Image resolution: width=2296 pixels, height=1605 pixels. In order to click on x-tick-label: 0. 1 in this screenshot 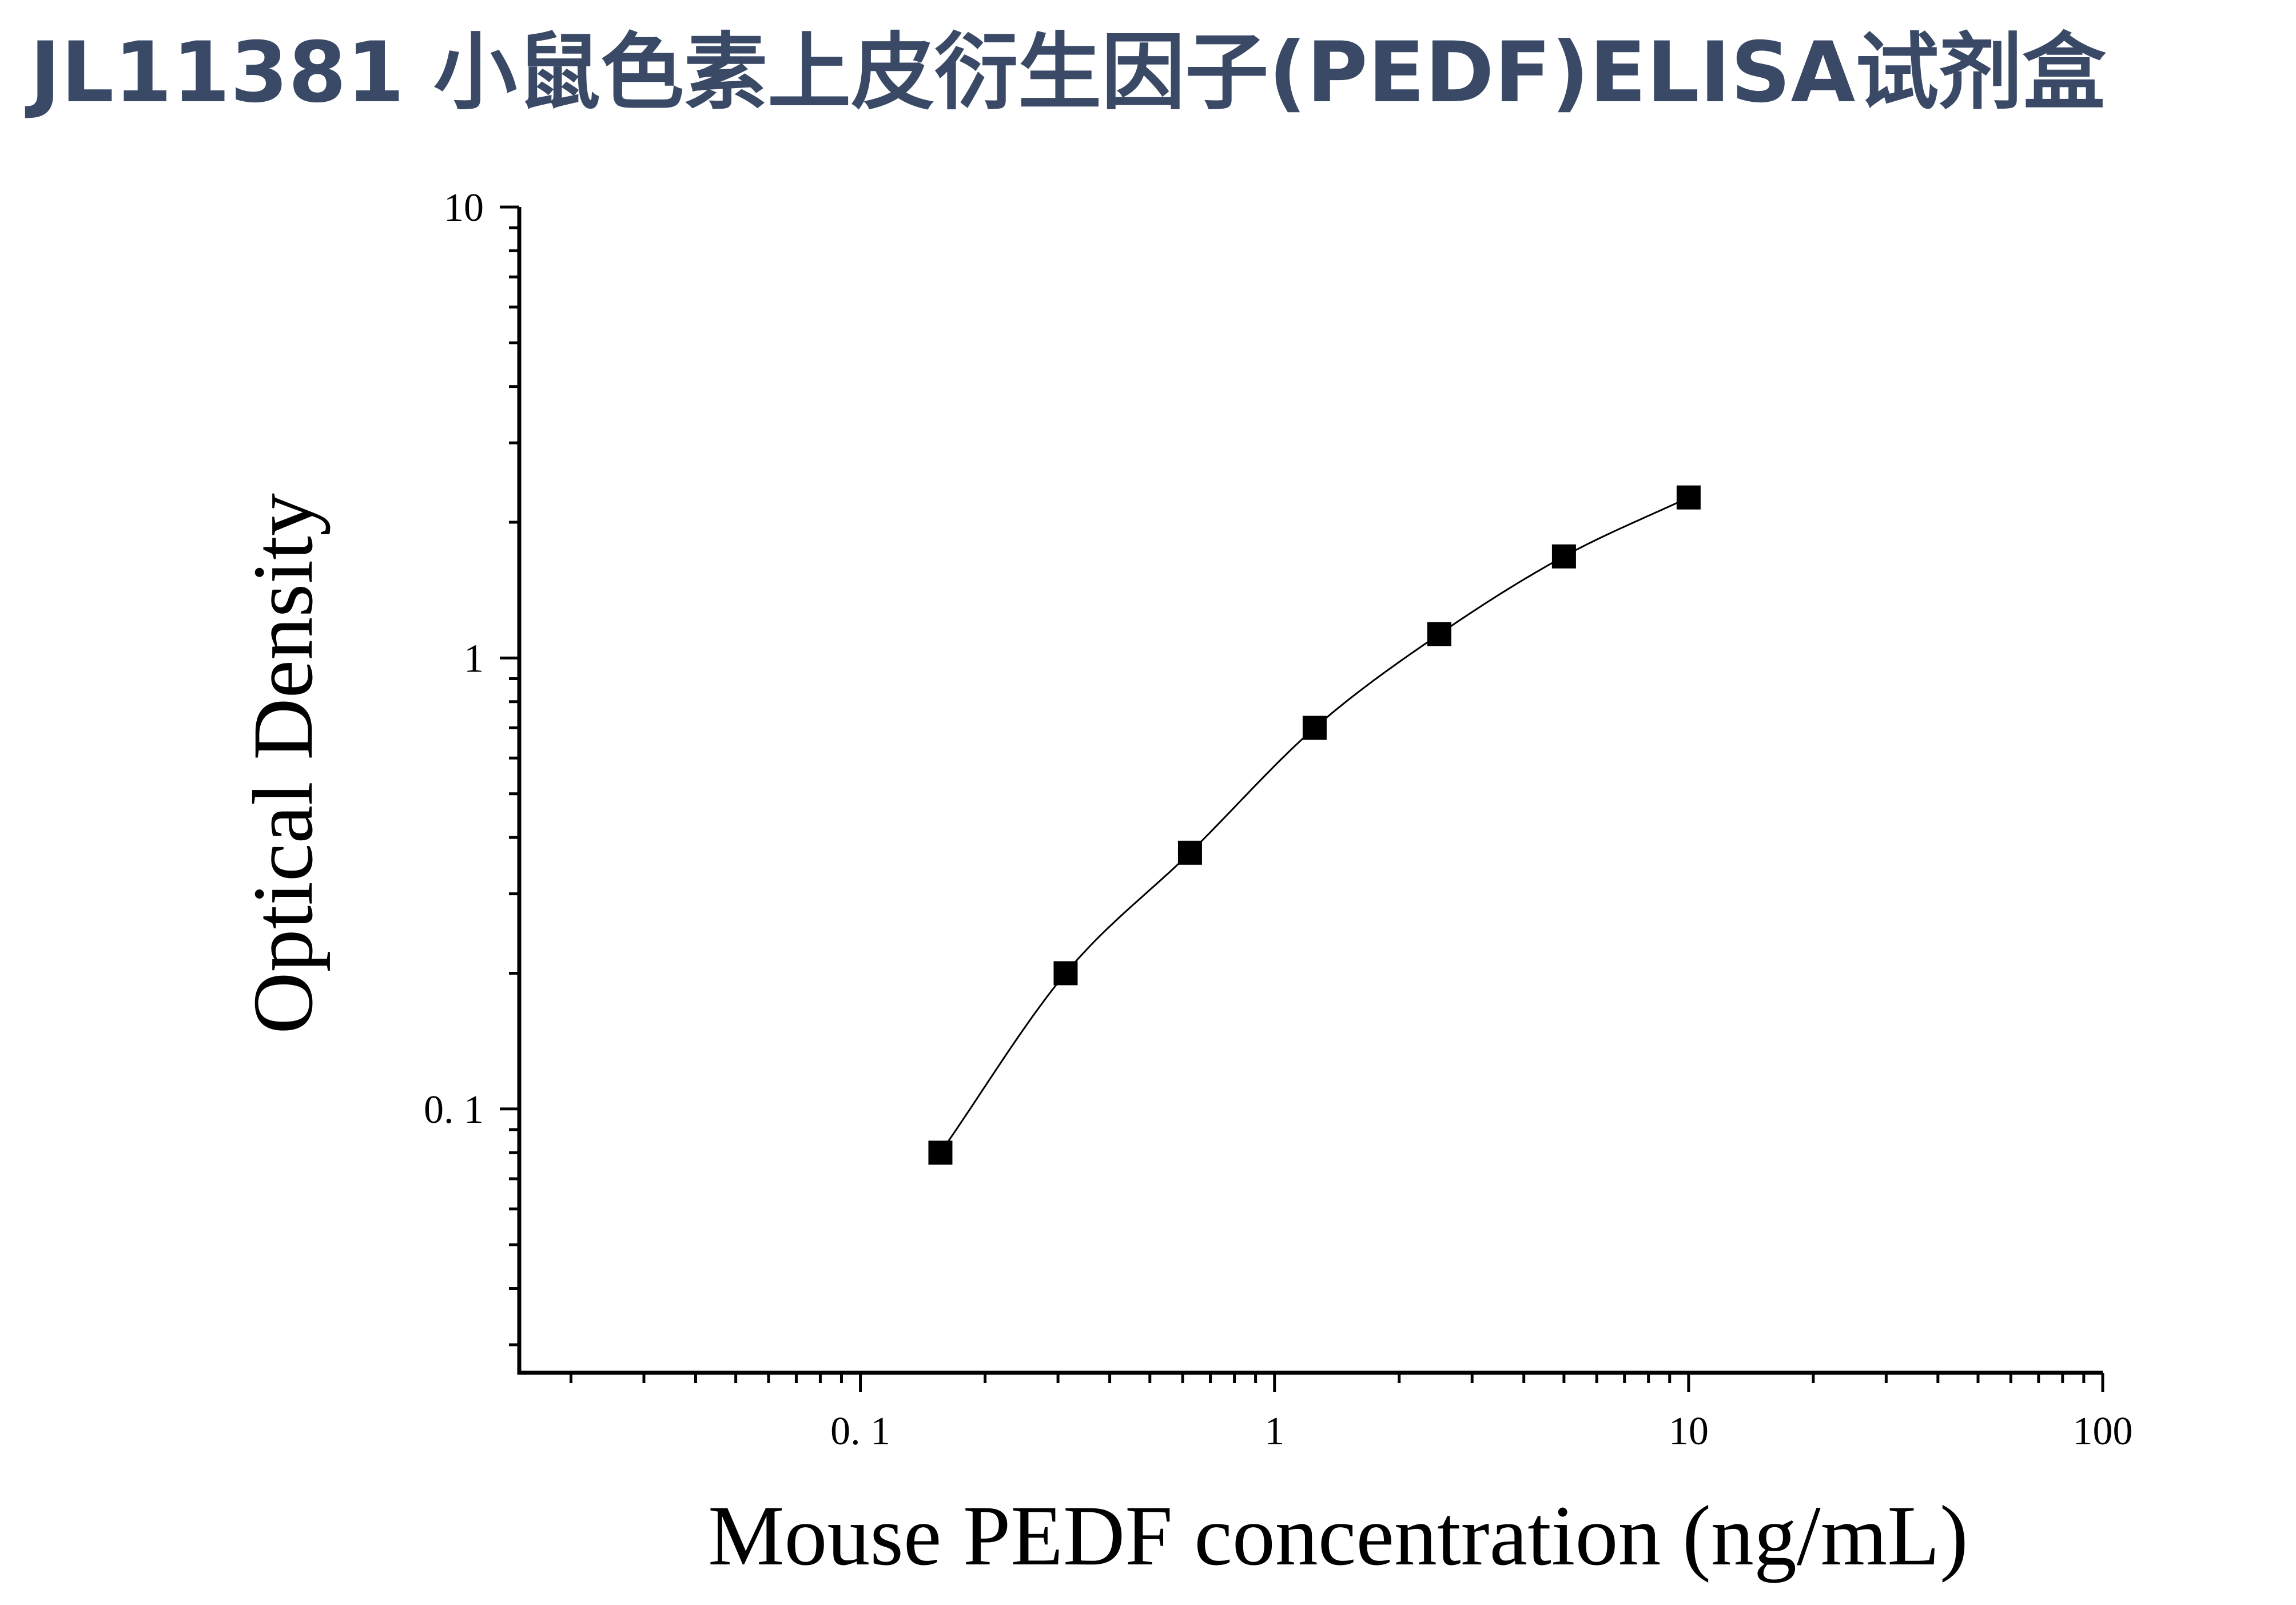, I will do `click(860, 1431)`.